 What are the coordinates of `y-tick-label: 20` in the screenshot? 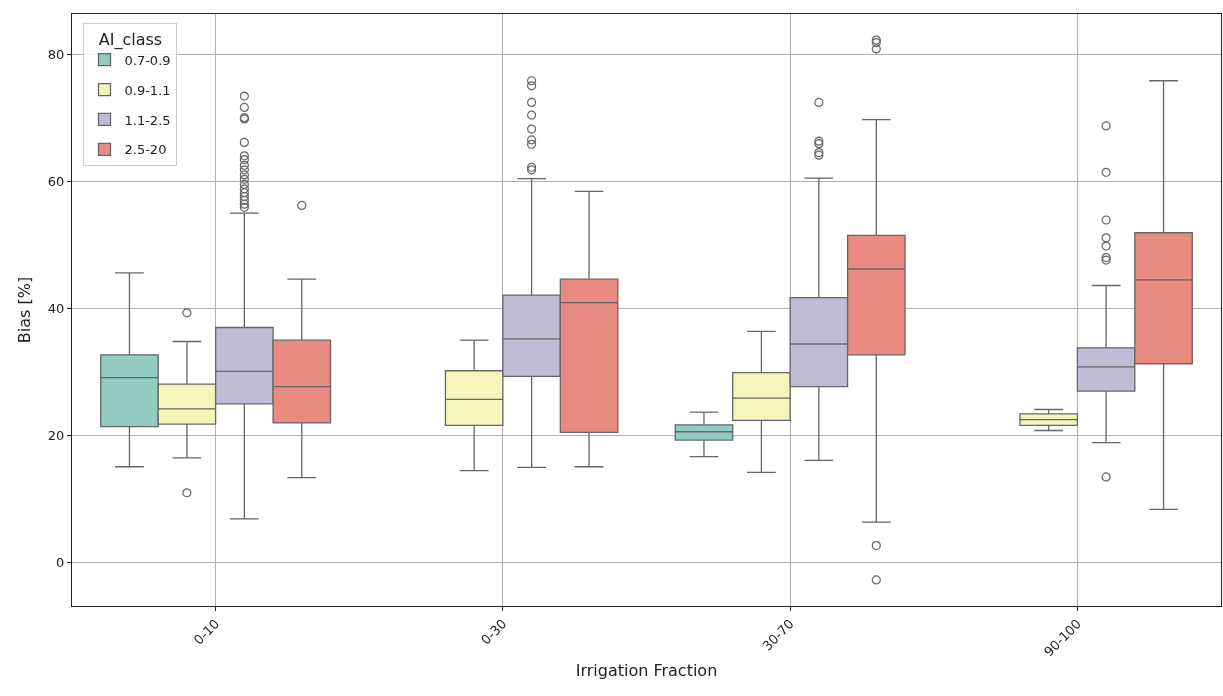 It's located at (56, 436).